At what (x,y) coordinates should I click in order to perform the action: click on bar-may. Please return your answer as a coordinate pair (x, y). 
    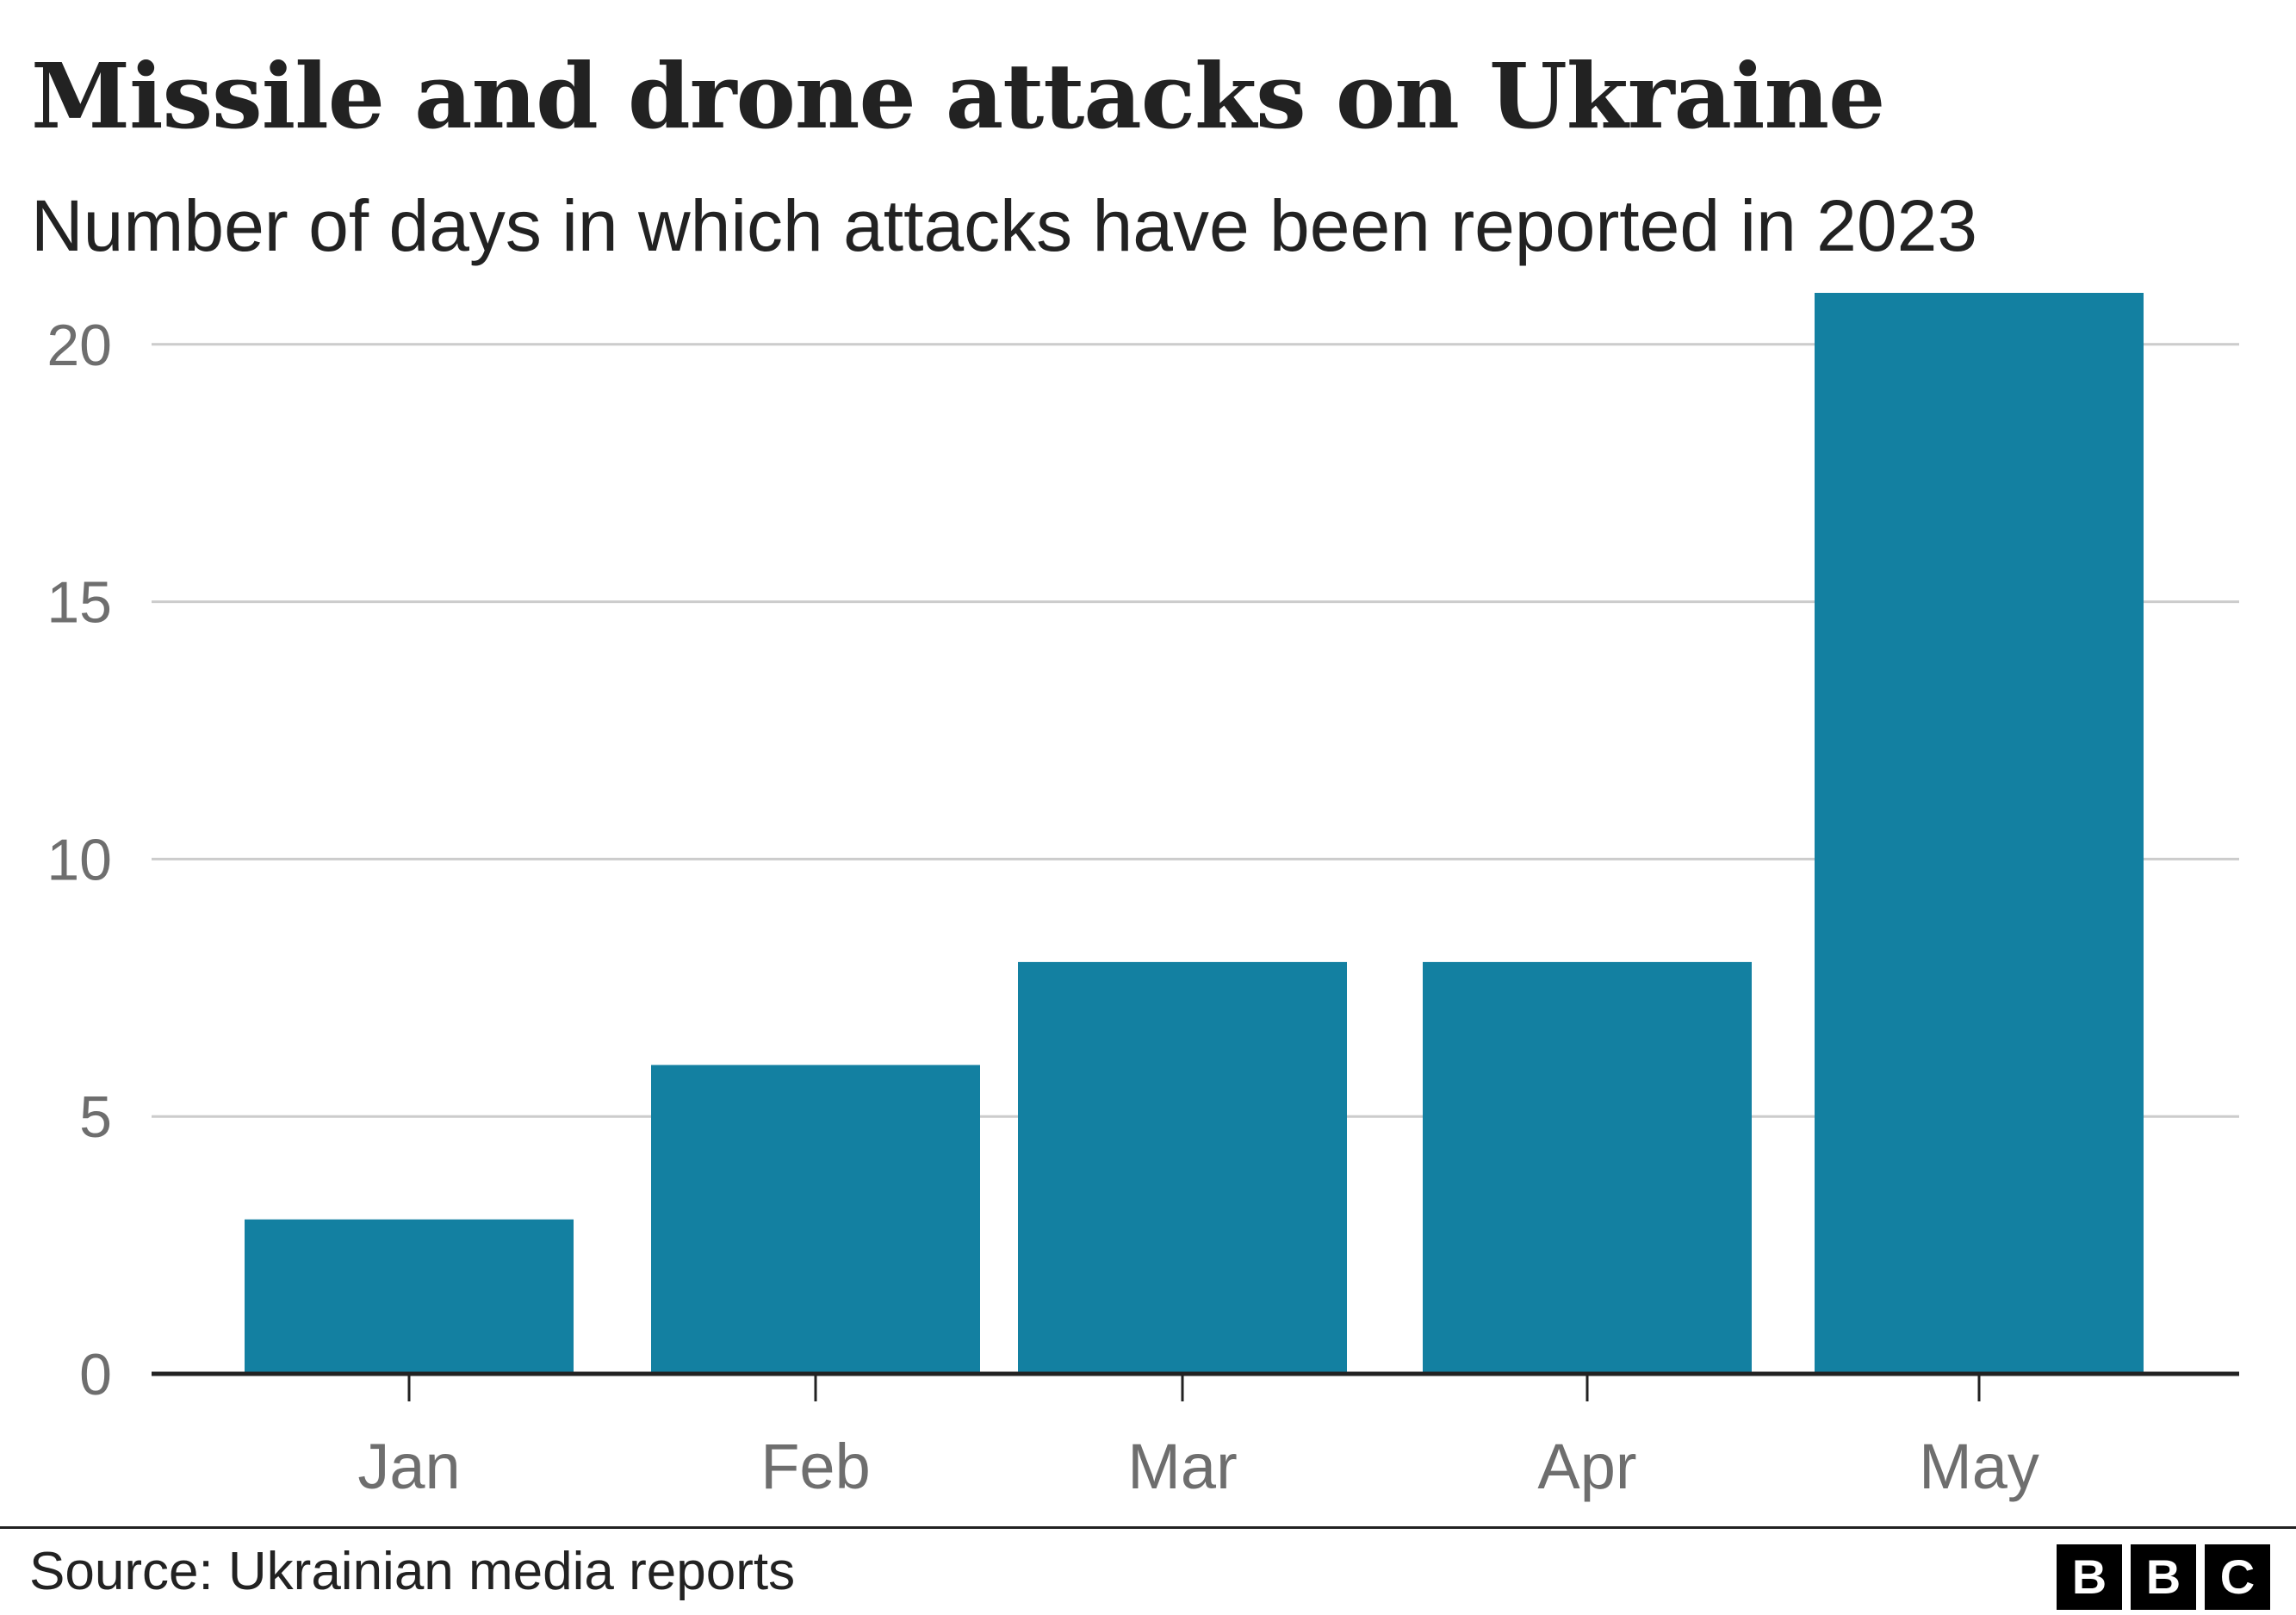
    Looking at the image, I should click on (1979, 833).